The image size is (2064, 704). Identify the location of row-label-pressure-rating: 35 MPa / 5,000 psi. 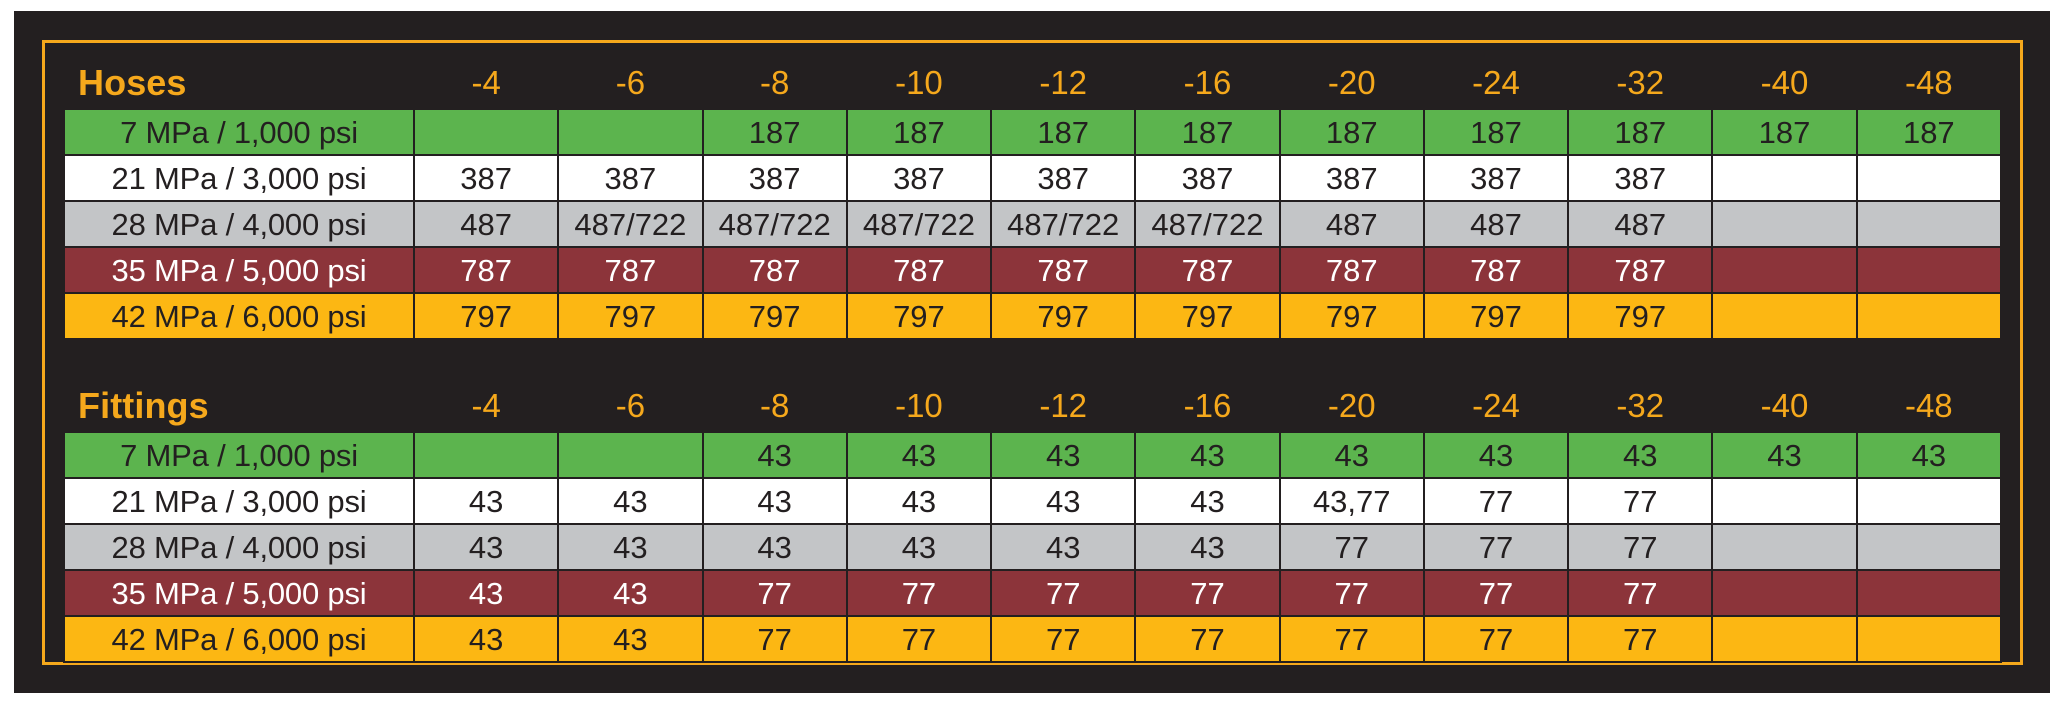
(239, 270).